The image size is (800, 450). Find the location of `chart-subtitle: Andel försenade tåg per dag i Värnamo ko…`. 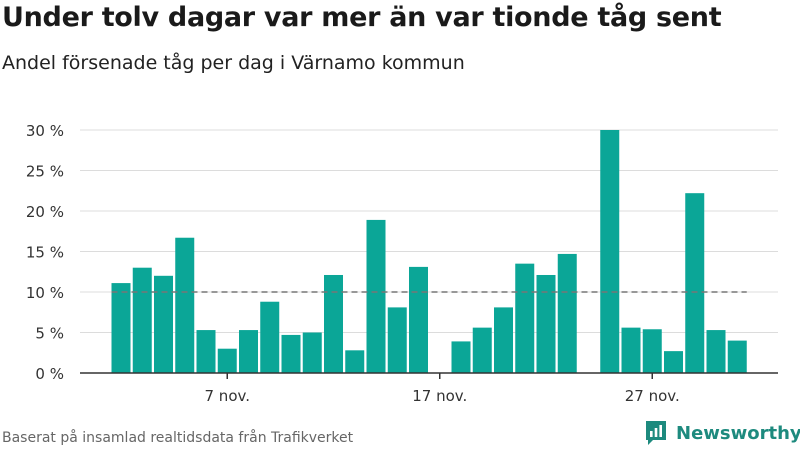

chart-subtitle: Andel försenade tåg per dag i Värnamo ko… is located at coordinates (233, 63).